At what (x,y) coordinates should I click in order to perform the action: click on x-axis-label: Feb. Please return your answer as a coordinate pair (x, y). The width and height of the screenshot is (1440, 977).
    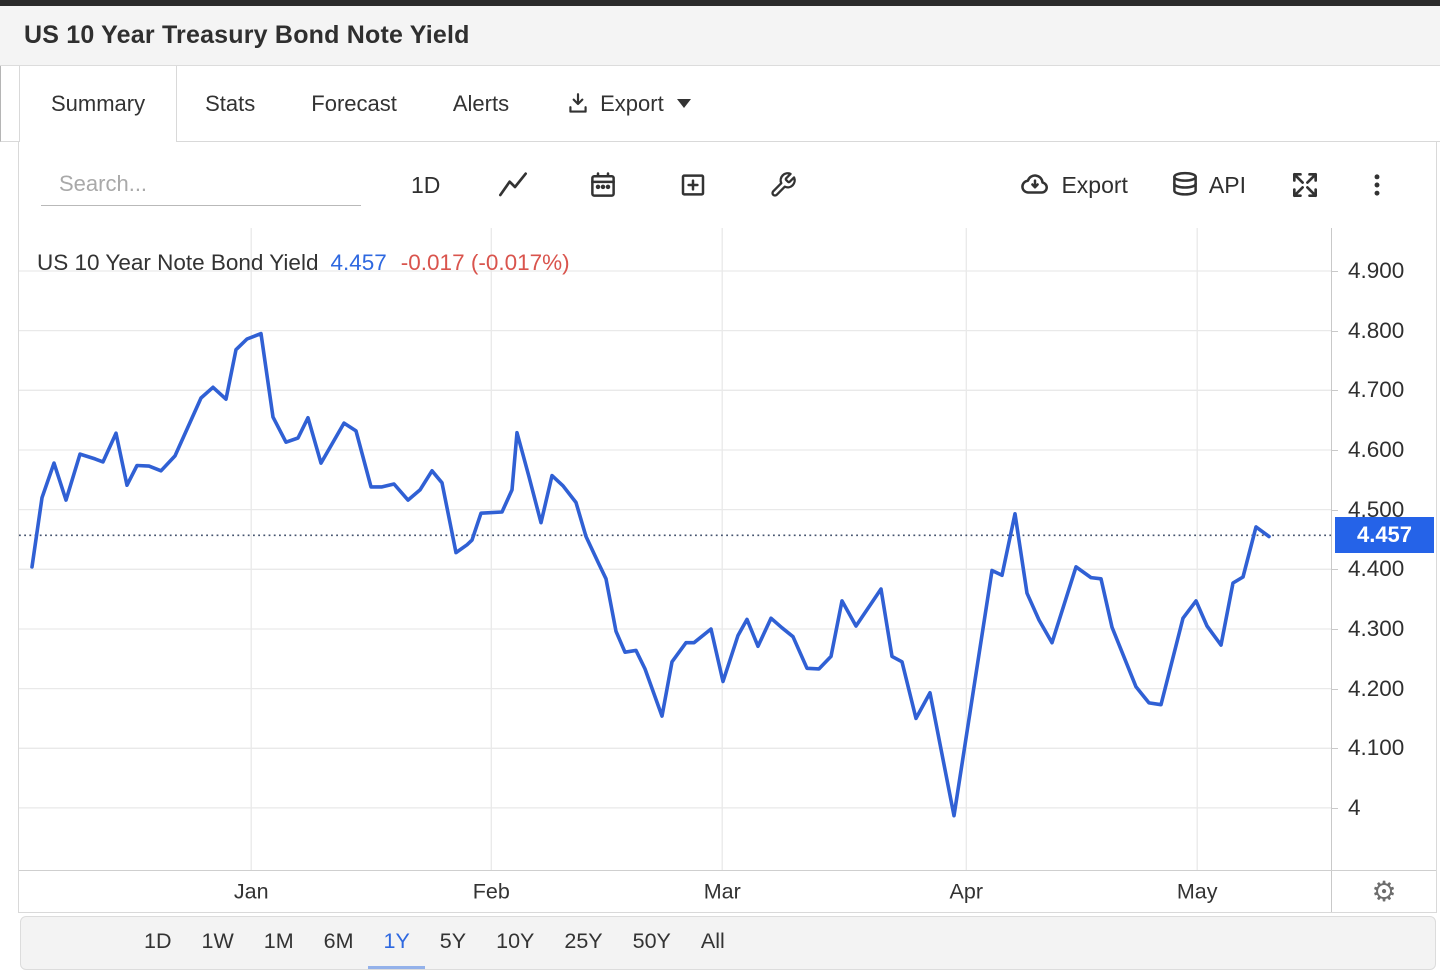
    Looking at the image, I should click on (491, 891).